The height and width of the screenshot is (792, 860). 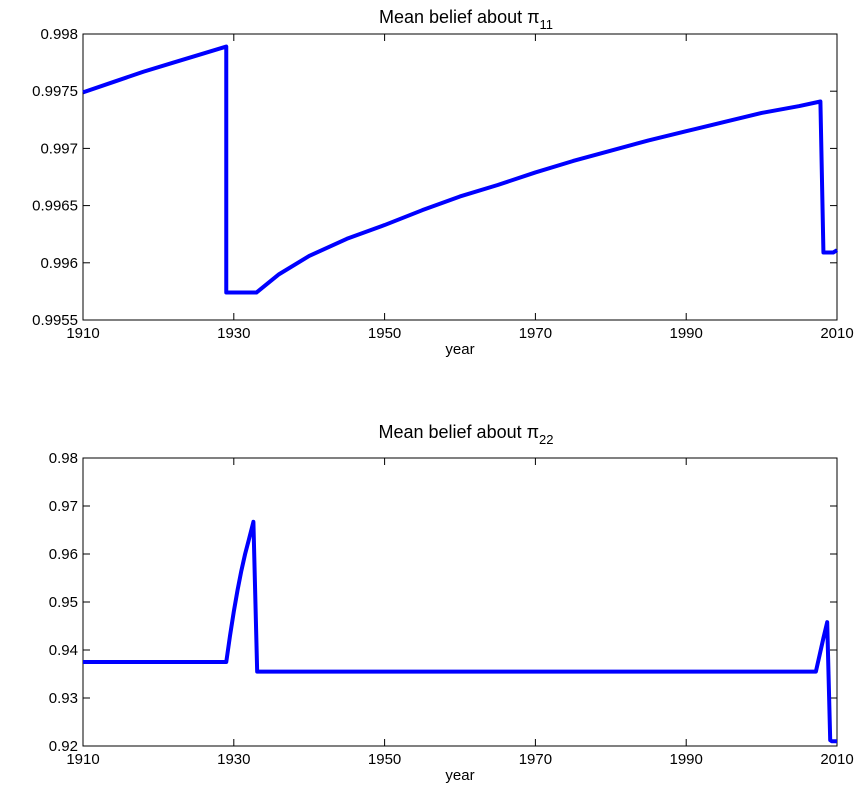 I want to click on chart-pi22-y-tick-label: 0.95, so click(x=63, y=602).